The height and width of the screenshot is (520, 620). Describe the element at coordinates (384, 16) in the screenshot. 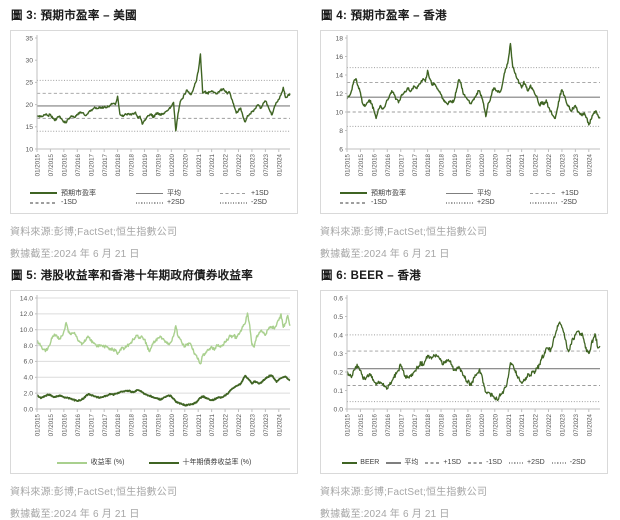

I see `figure-4-title: 圖 4: 預期市盈率 – 香港` at that location.